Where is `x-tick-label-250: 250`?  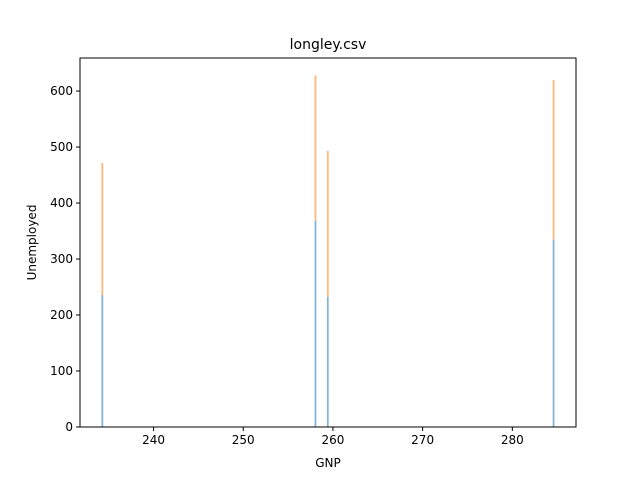
x-tick-label-250: 250 is located at coordinates (243, 440).